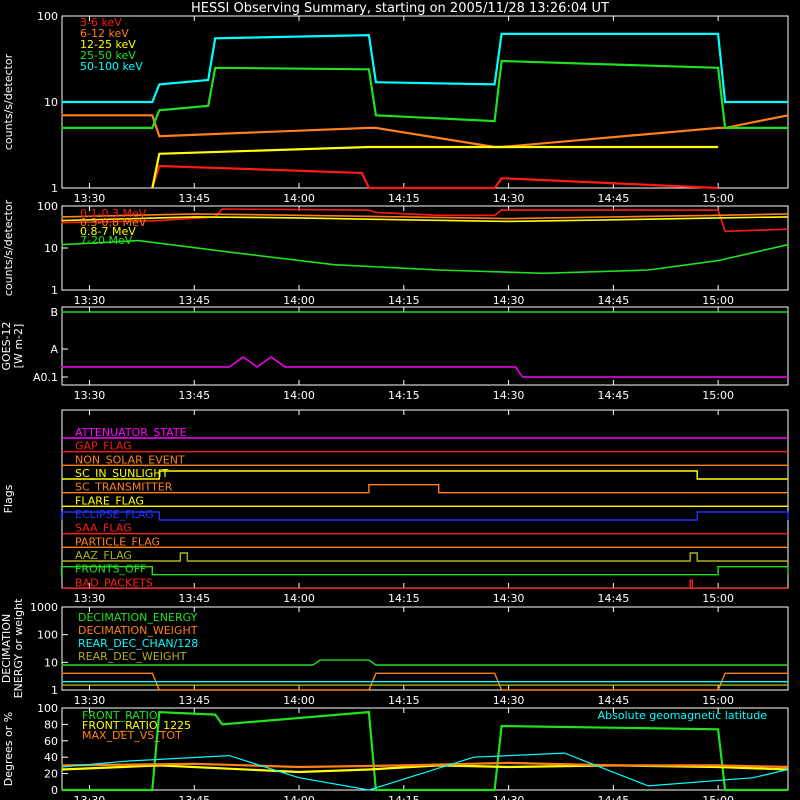  Describe the element at coordinates (194, 598) in the screenshot. I see `flags-xtick-label: 13:45` at that location.